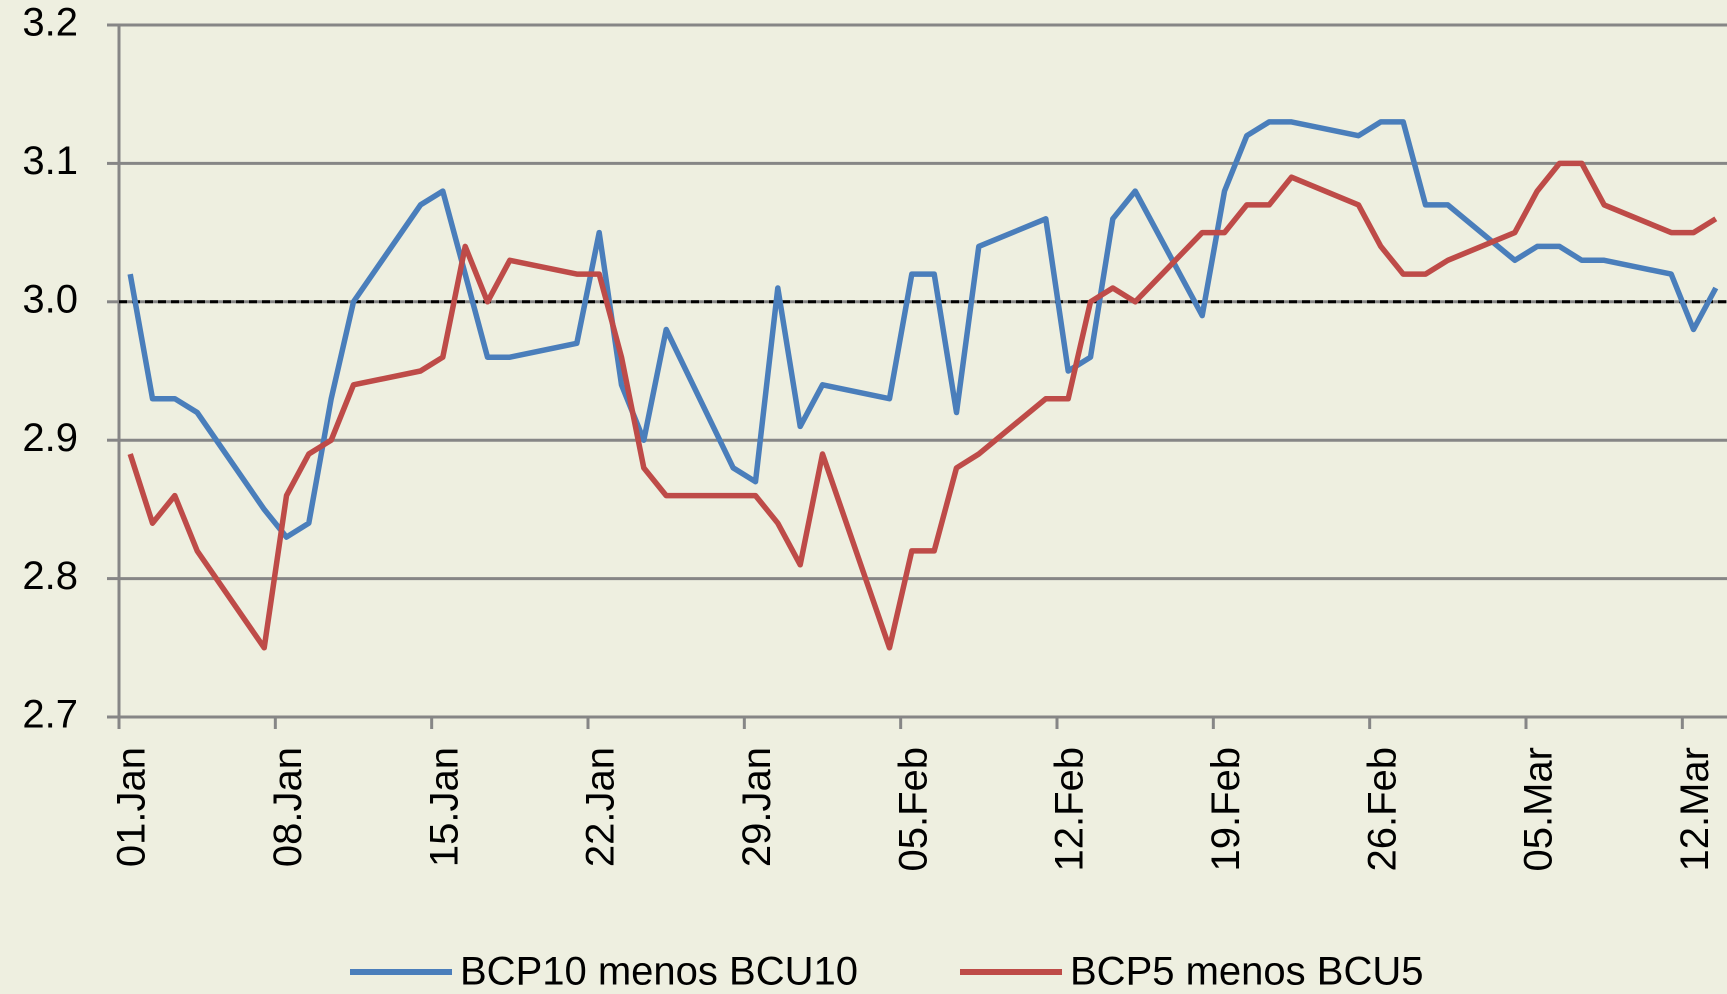 The width and height of the screenshot is (1727, 994). Describe the element at coordinates (1226, 809) in the screenshot. I see `x-tick-label: 19.Feb` at that location.